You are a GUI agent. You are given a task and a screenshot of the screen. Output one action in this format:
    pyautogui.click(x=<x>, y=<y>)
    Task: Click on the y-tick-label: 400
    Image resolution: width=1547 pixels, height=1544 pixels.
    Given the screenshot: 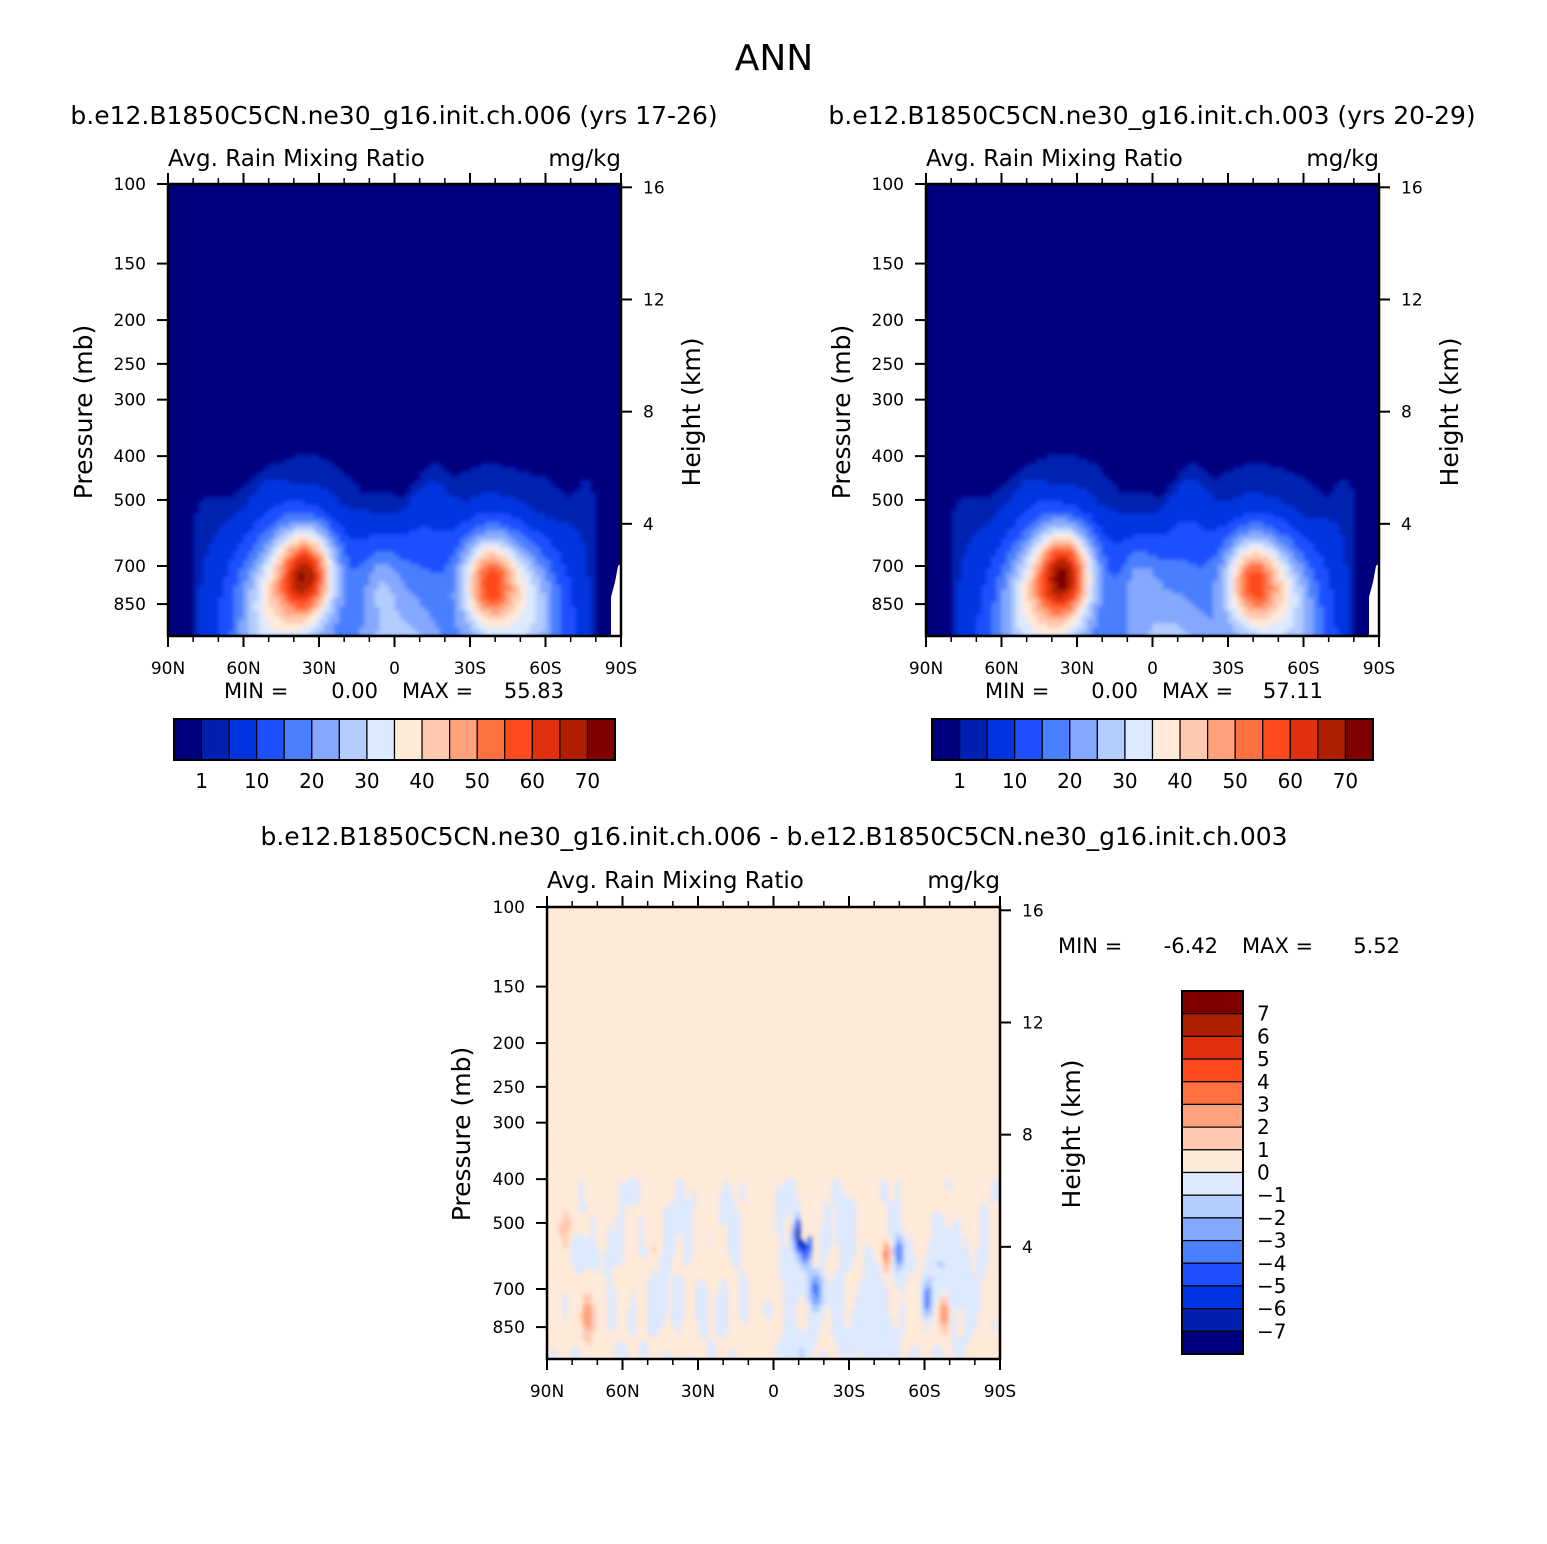 What is the action you would take?
    pyautogui.click(x=130, y=457)
    